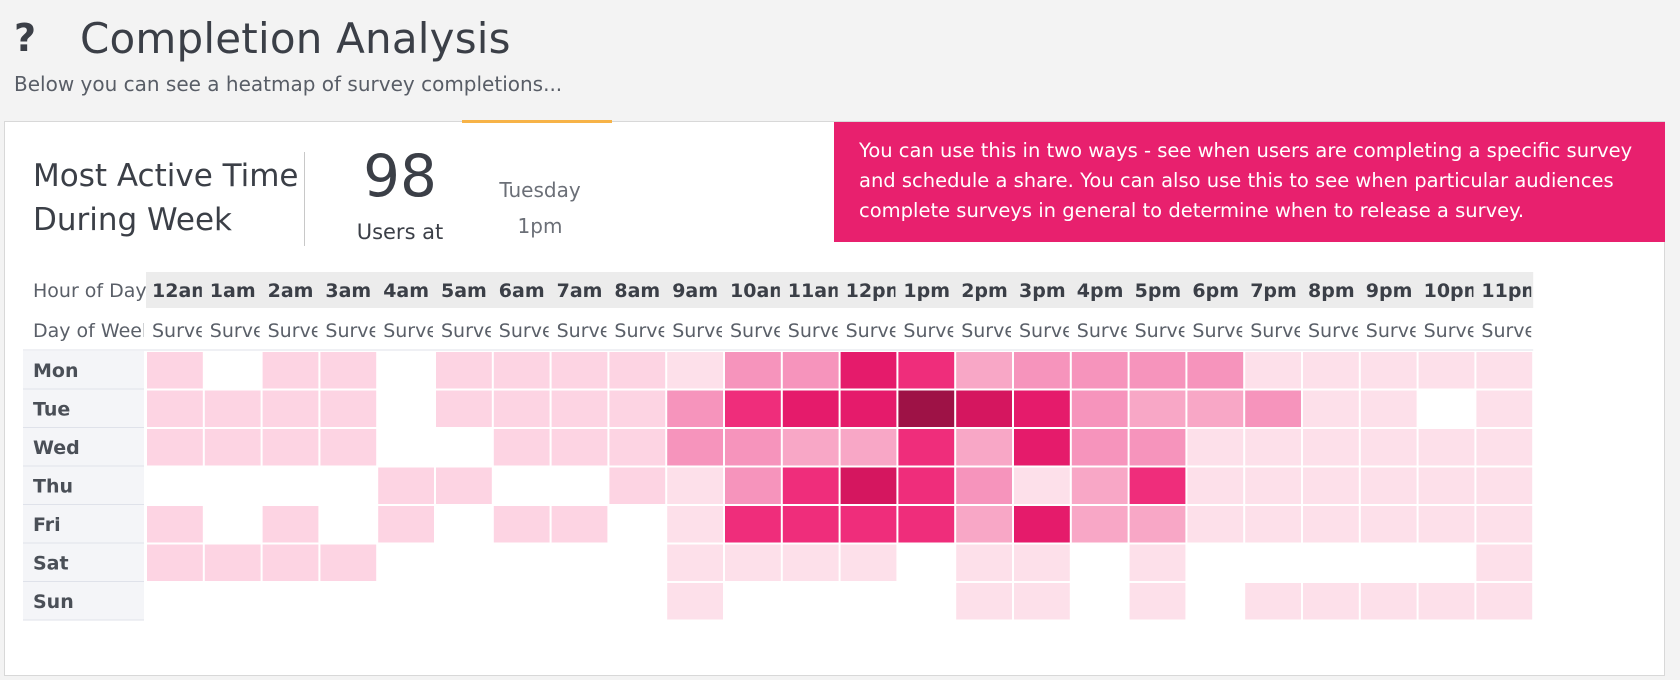 The image size is (1680, 680). Describe the element at coordinates (232, 562) in the screenshot. I see `heat-cell-Sat-1am` at that location.